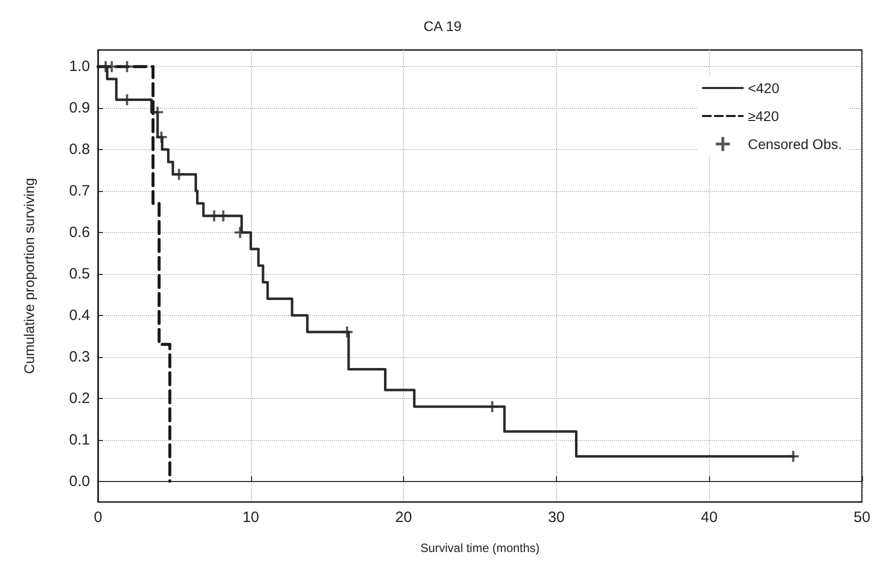 The image size is (885, 579). Describe the element at coordinates (79, 273) in the screenshot. I see `y-tick-label: 0.5` at that location.